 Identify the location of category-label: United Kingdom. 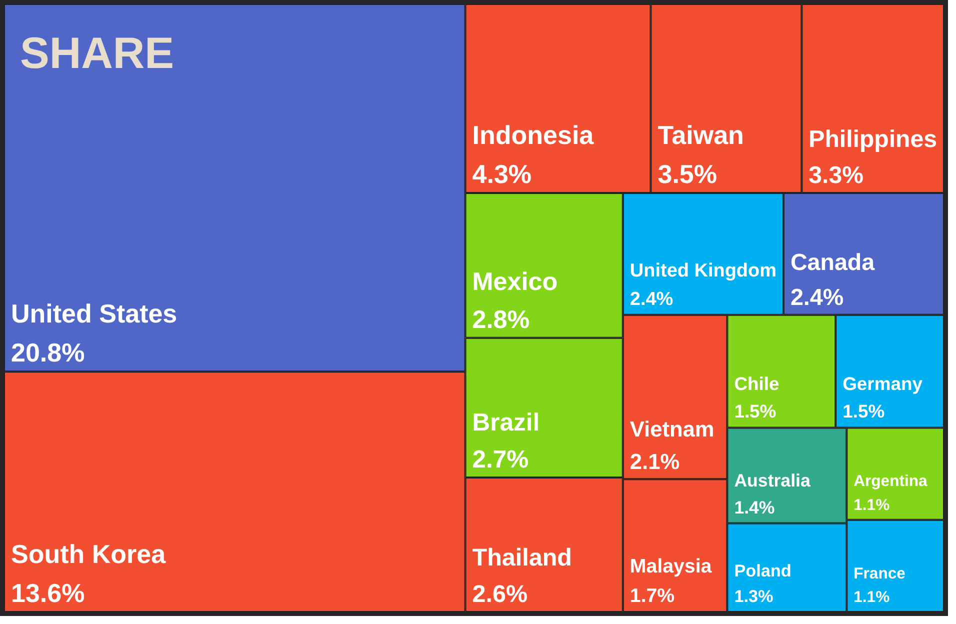
(703, 271).